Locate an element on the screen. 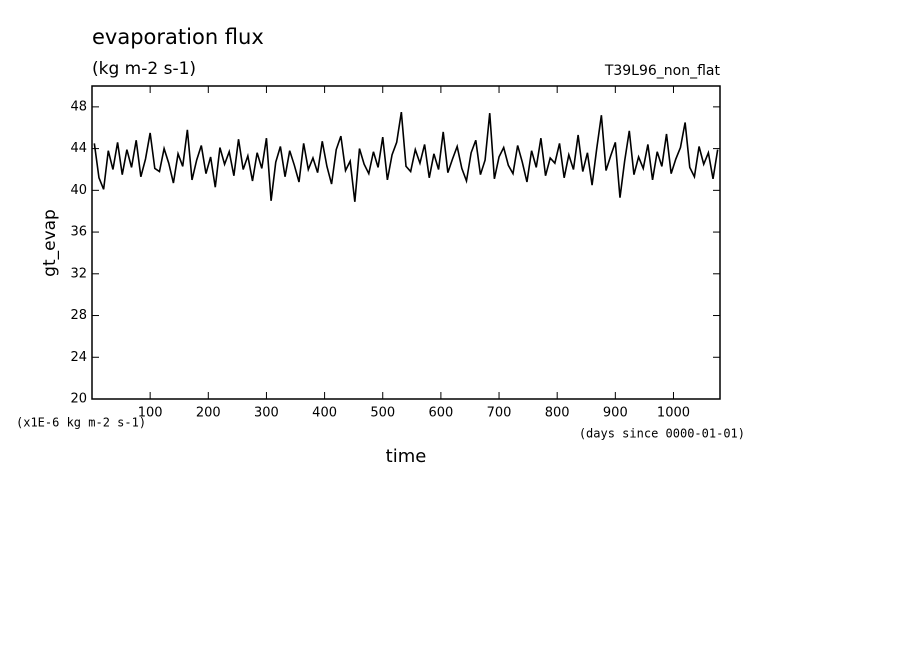 The height and width of the screenshot is (654, 904). y-tick-label: 24 is located at coordinates (78, 357).